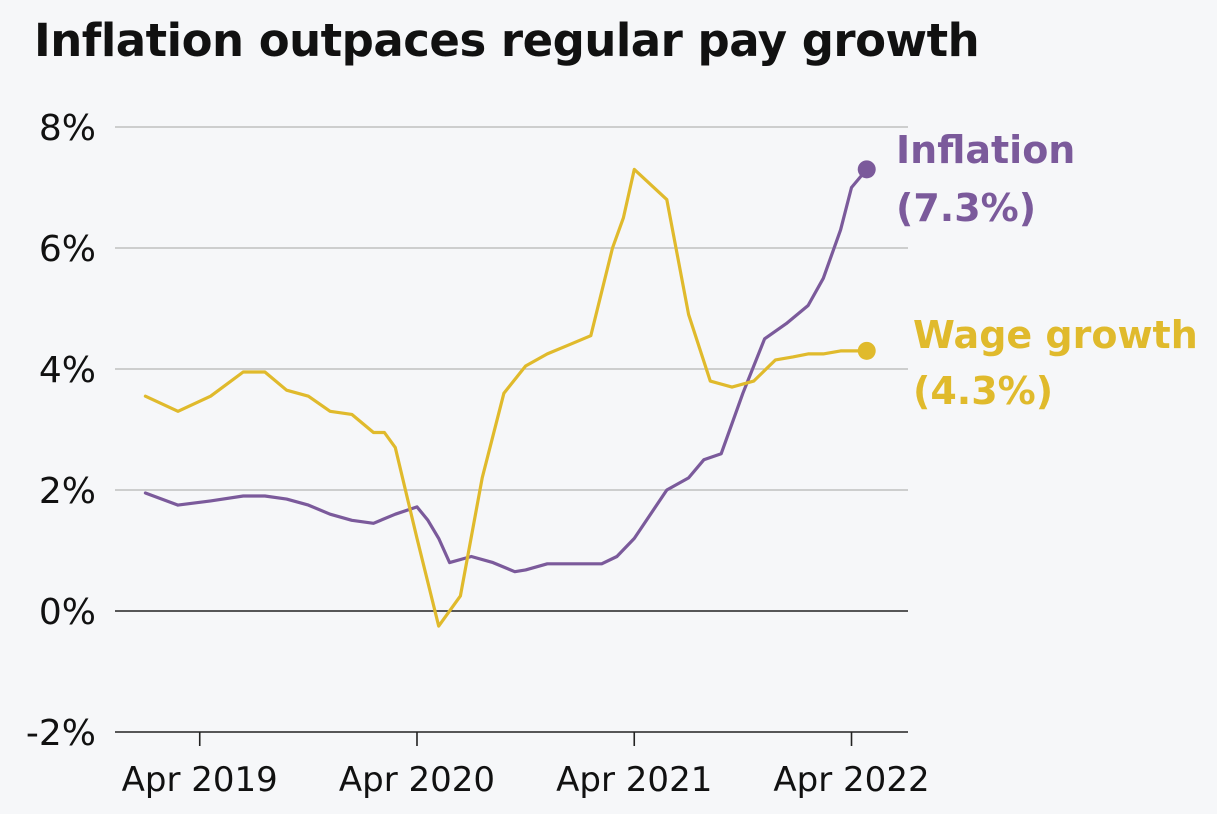 Image resolution: width=1217 pixels, height=814 pixels. What do you see at coordinates (983, 391) in the screenshot?
I see `wage-value-label: (4.3%)` at bounding box center [983, 391].